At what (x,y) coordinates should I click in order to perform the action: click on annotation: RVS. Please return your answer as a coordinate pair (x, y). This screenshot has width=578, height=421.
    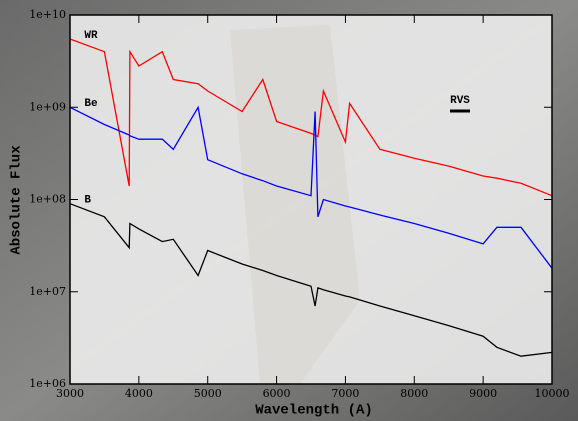
    Looking at the image, I should click on (460, 101).